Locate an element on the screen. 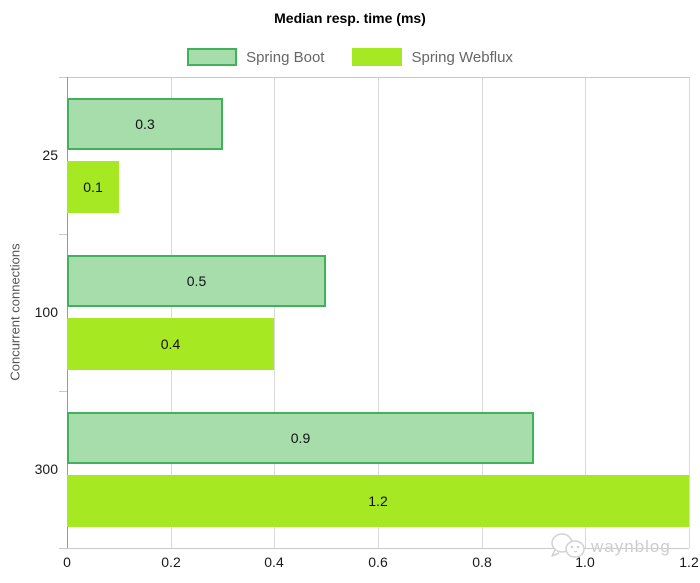 This screenshot has height=583, width=700. bar-value-label: 0.5 is located at coordinates (196, 281).